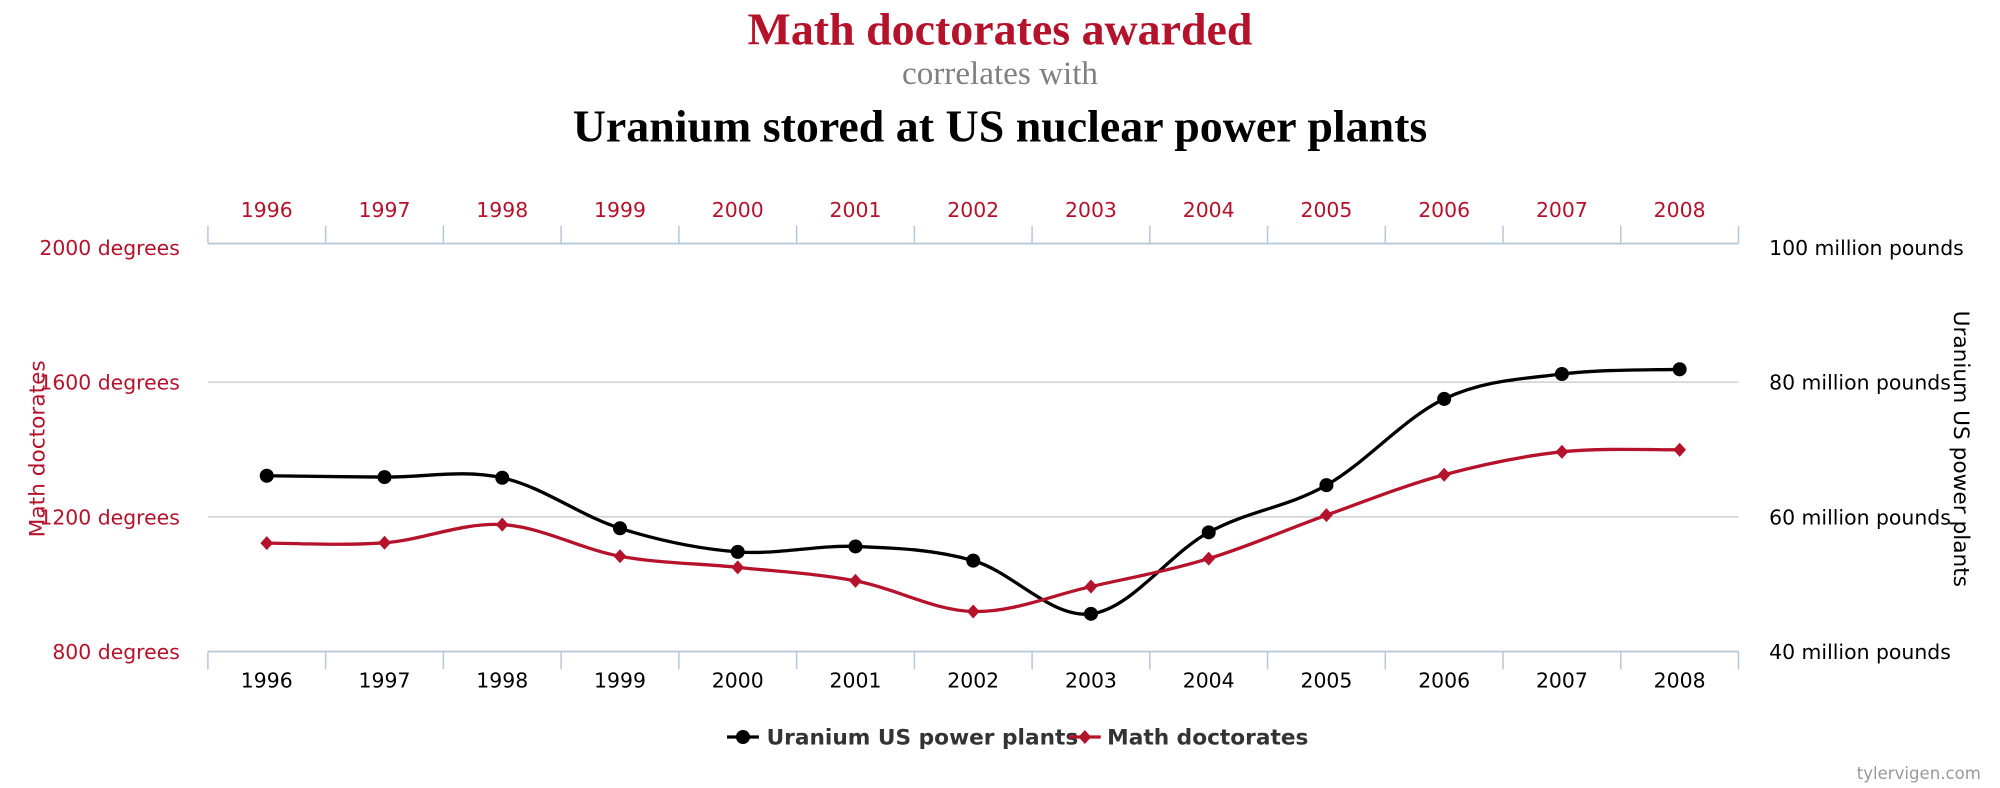 The image size is (2000, 788). I want to click on right-axis-title: Uranium US power plants, so click(1960, 449).